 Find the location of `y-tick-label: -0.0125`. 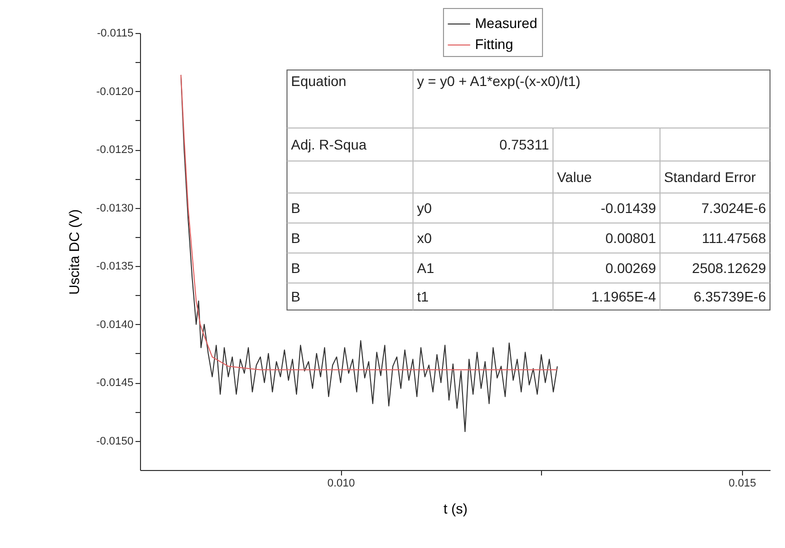

y-tick-label: -0.0125 is located at coordinates (115, 150).